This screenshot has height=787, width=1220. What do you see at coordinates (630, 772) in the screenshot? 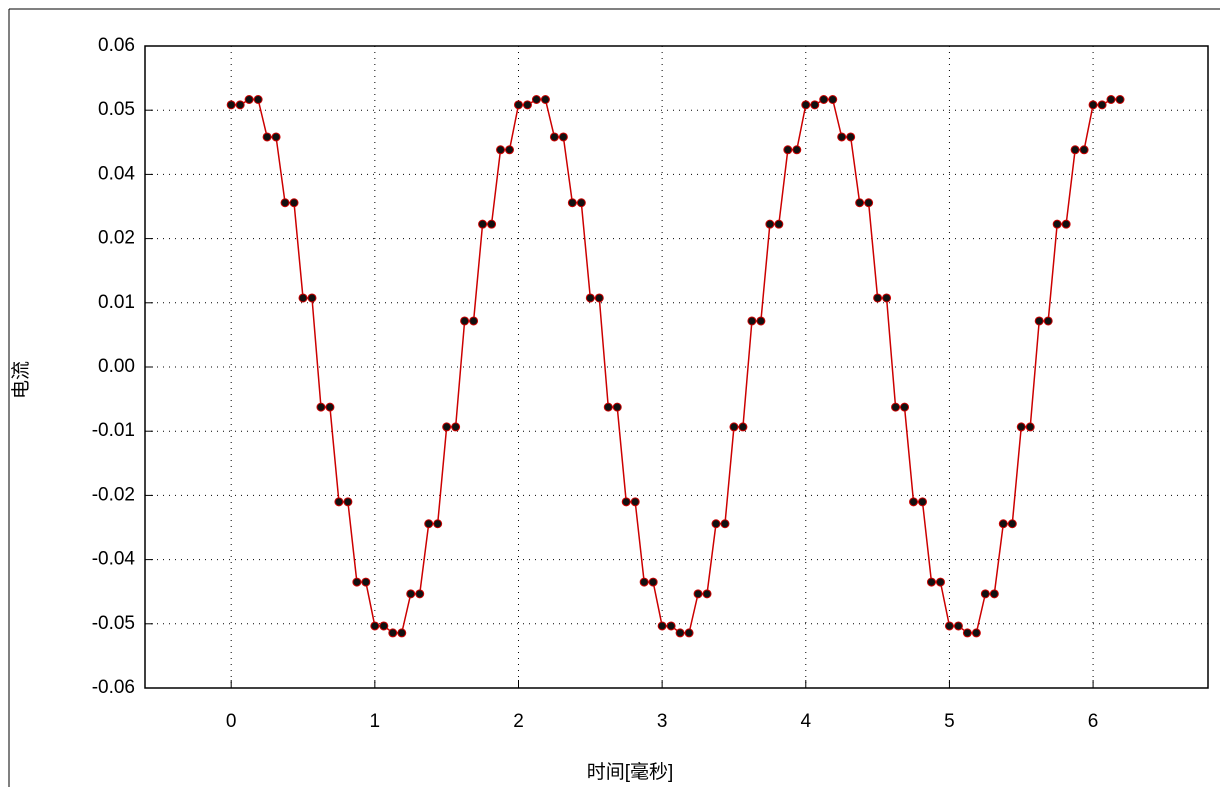
I see `x-axis-label: 时间[毫秒]` at bounding box center [630, 772].